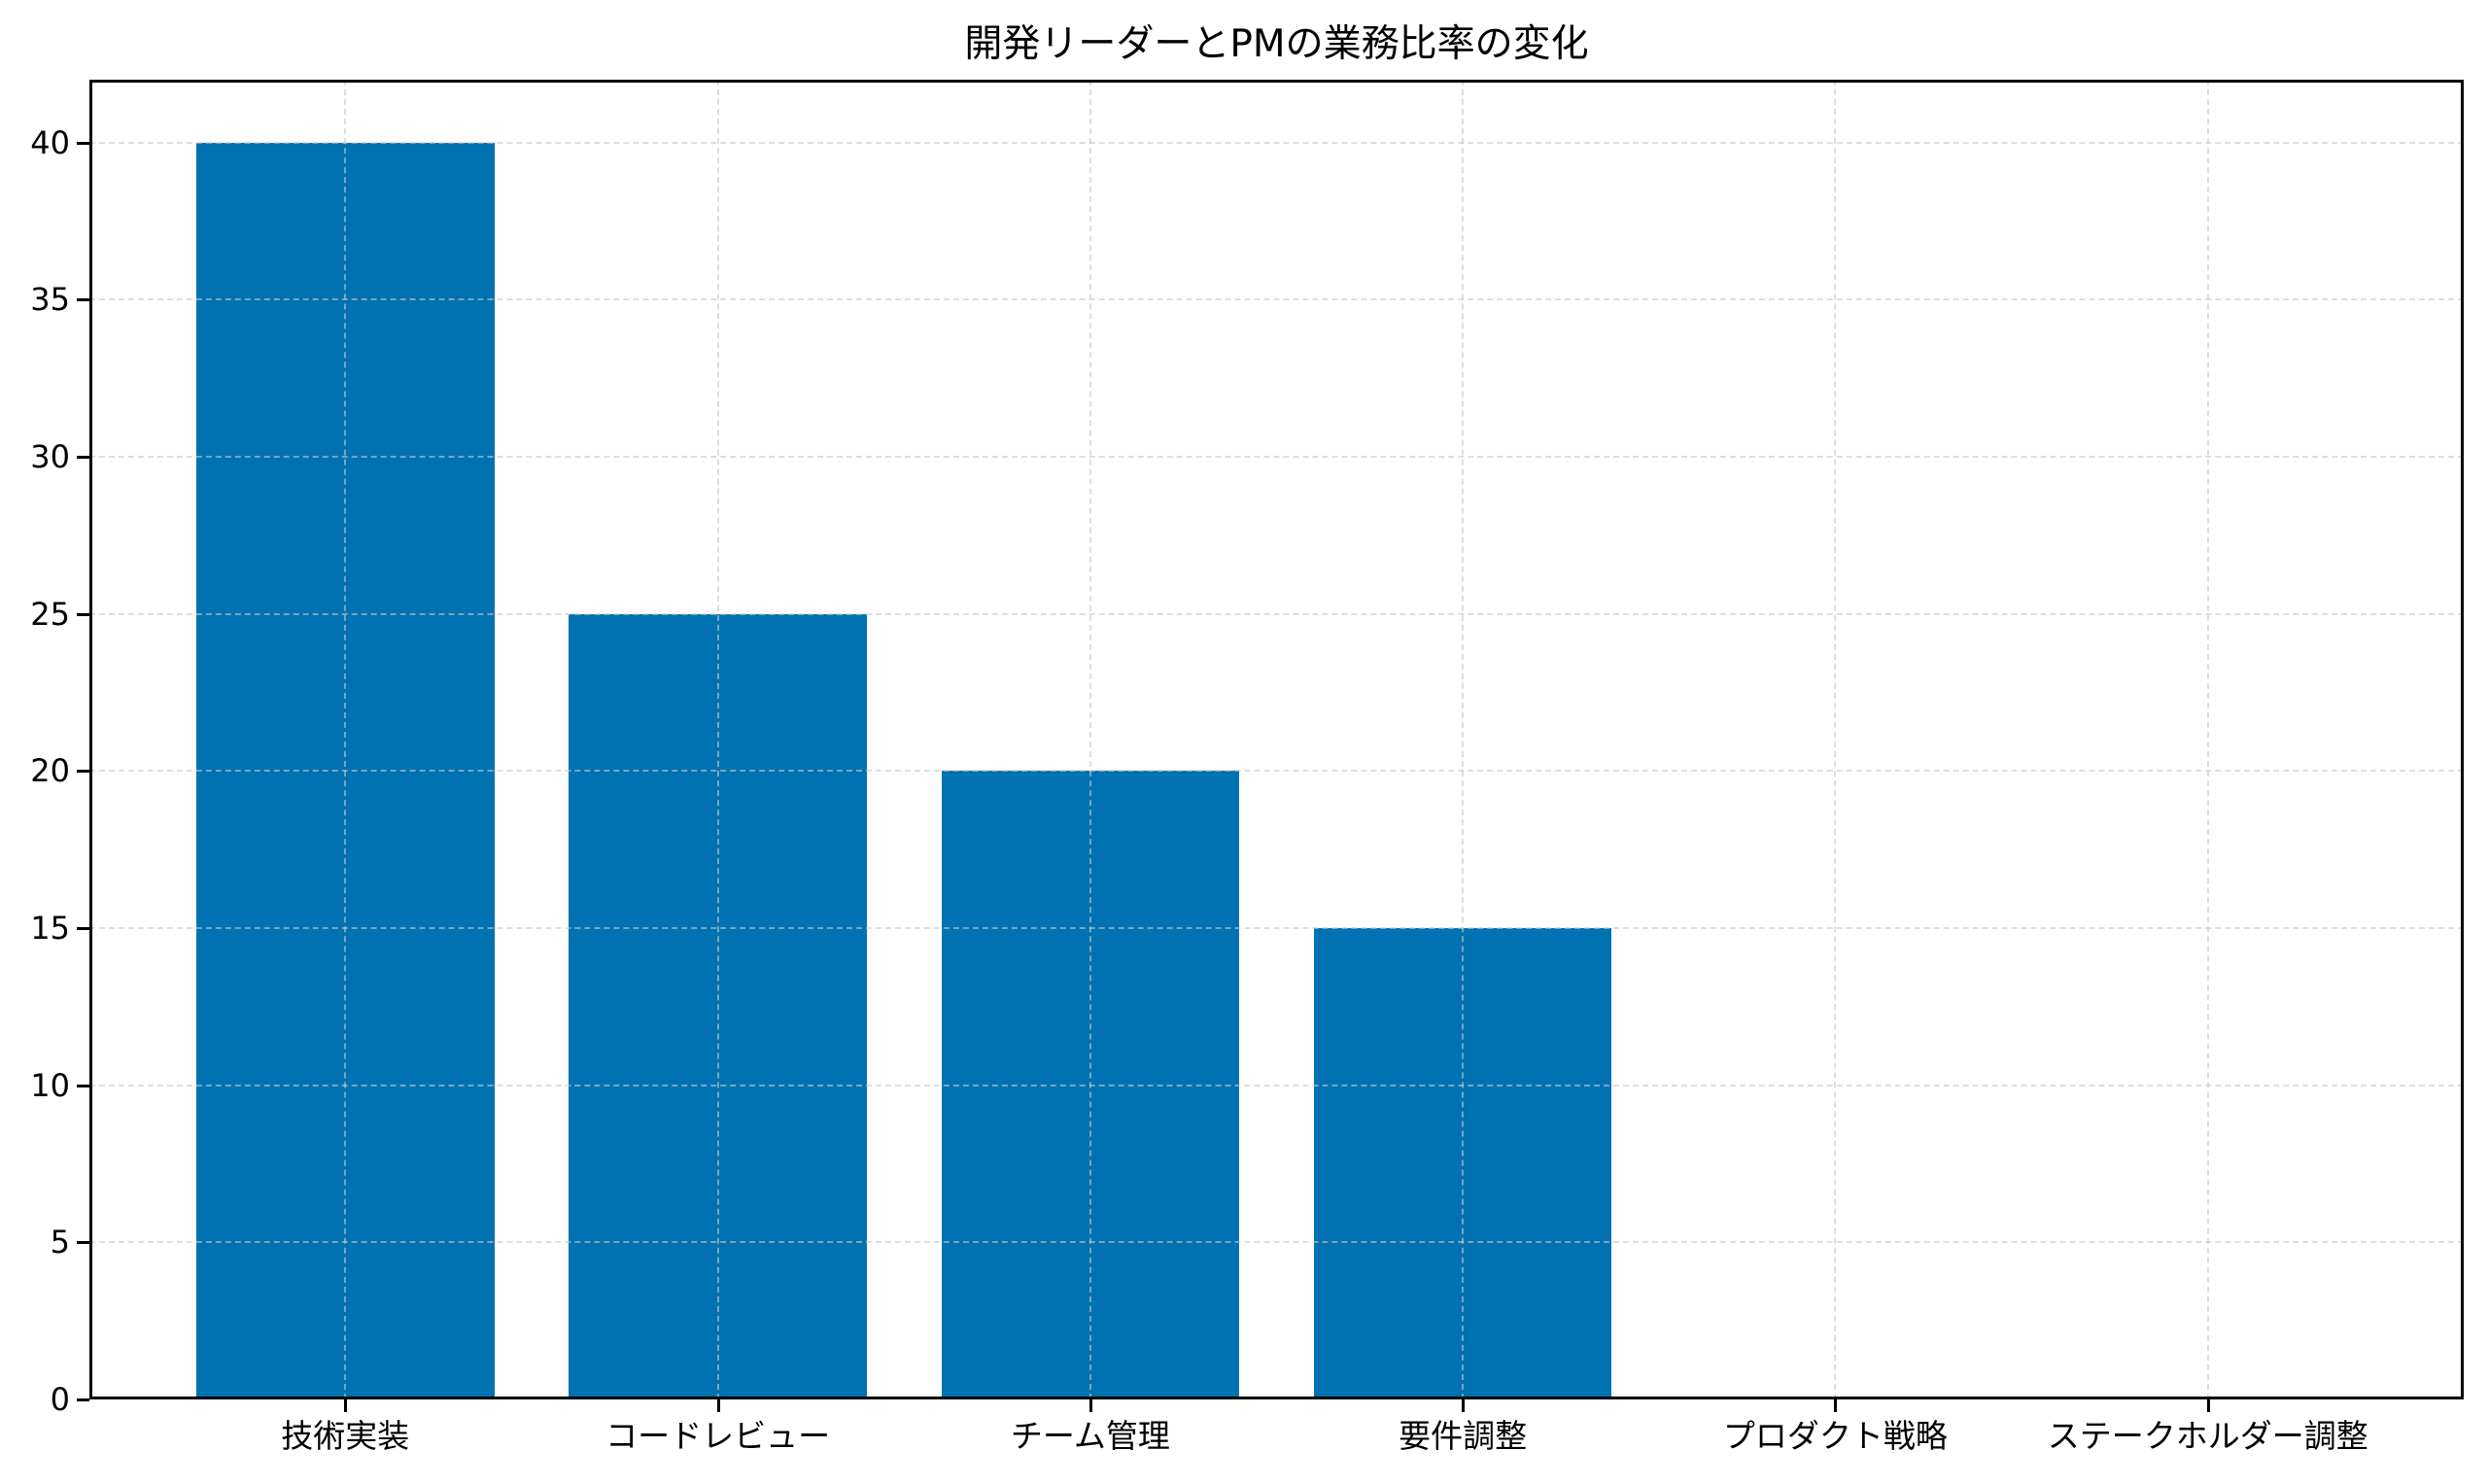 The height and width of the screenshot is (1484, 2488). Describe the element at coordinates (50, 614) in the screenshot. I see `y-tick-label: 25` at that location.